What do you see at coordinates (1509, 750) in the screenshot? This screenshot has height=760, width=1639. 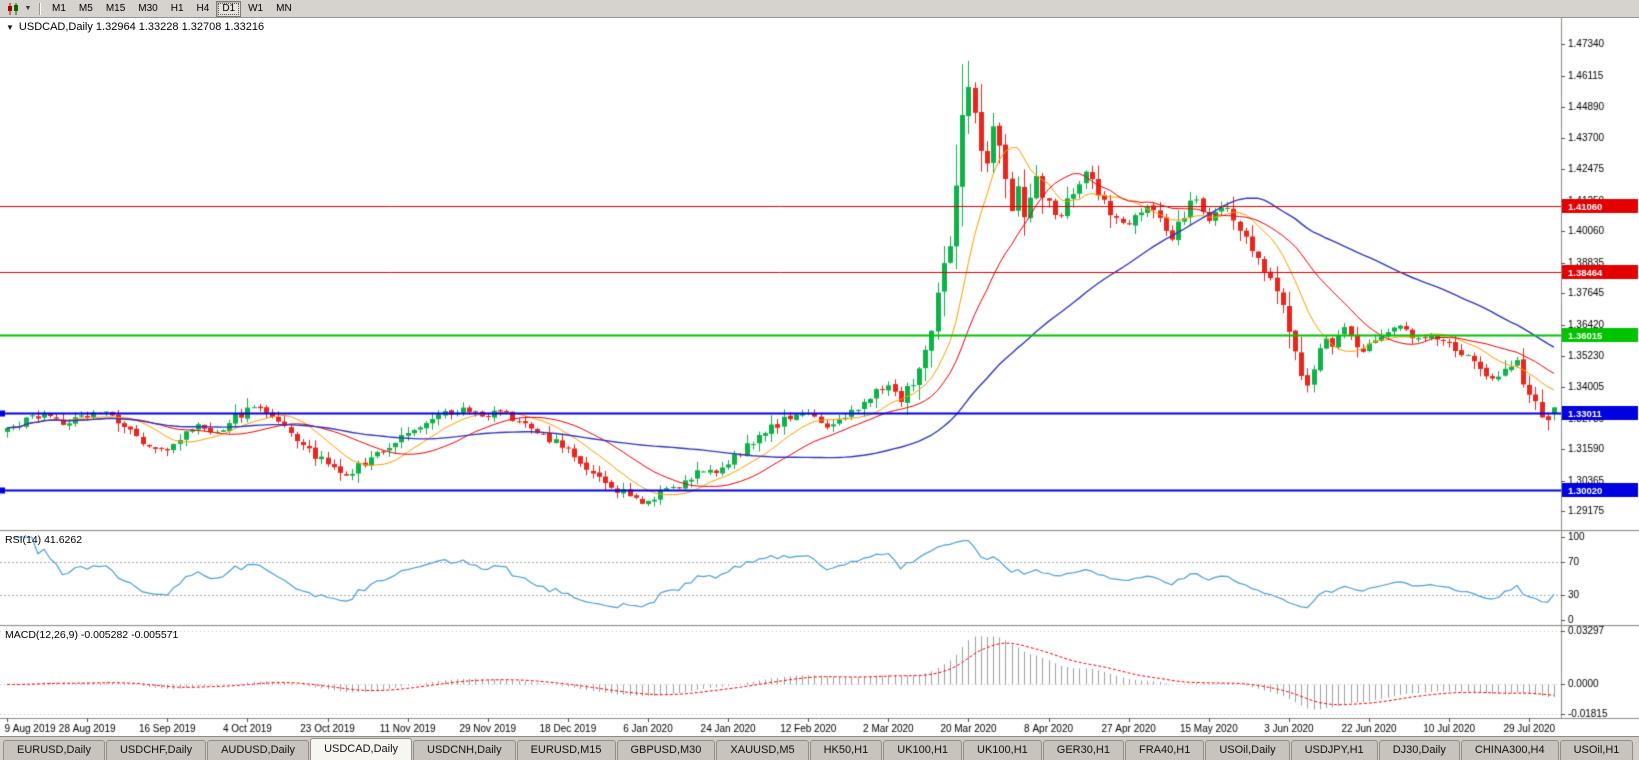 I see `chart-tab-china300-h4: CHINA300,H4` at bounding box center [1509, 750].